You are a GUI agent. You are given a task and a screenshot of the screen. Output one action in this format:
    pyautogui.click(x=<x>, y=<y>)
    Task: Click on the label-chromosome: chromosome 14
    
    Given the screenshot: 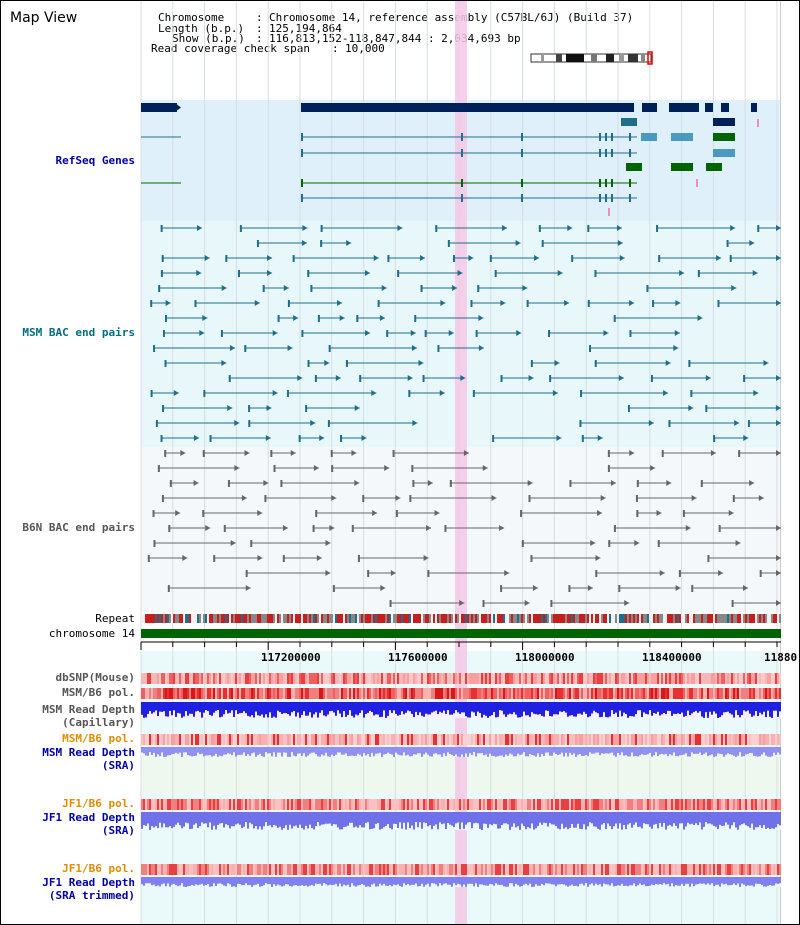 What is the action you would take?
    pyautogui.click(x=91, y=633)
    